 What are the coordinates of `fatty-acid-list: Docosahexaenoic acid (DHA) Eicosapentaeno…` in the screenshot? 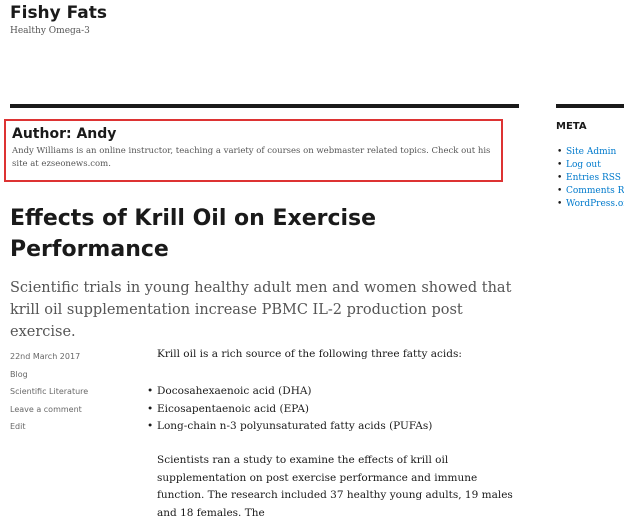 It's located at (290, 409).